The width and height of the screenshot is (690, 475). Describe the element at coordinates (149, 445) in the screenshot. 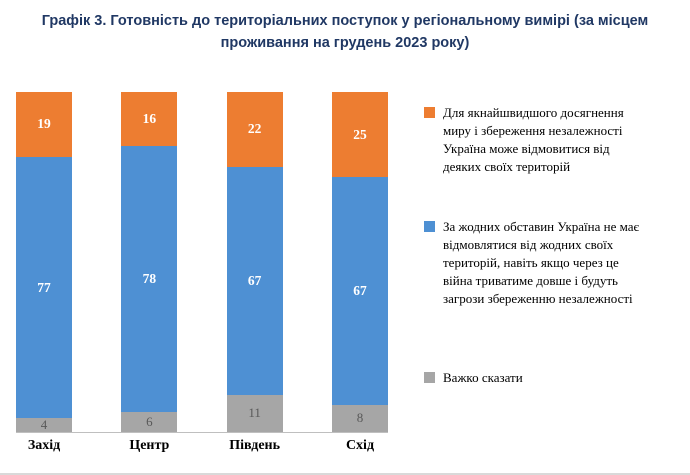

I see `category-label: Центр` at that location.